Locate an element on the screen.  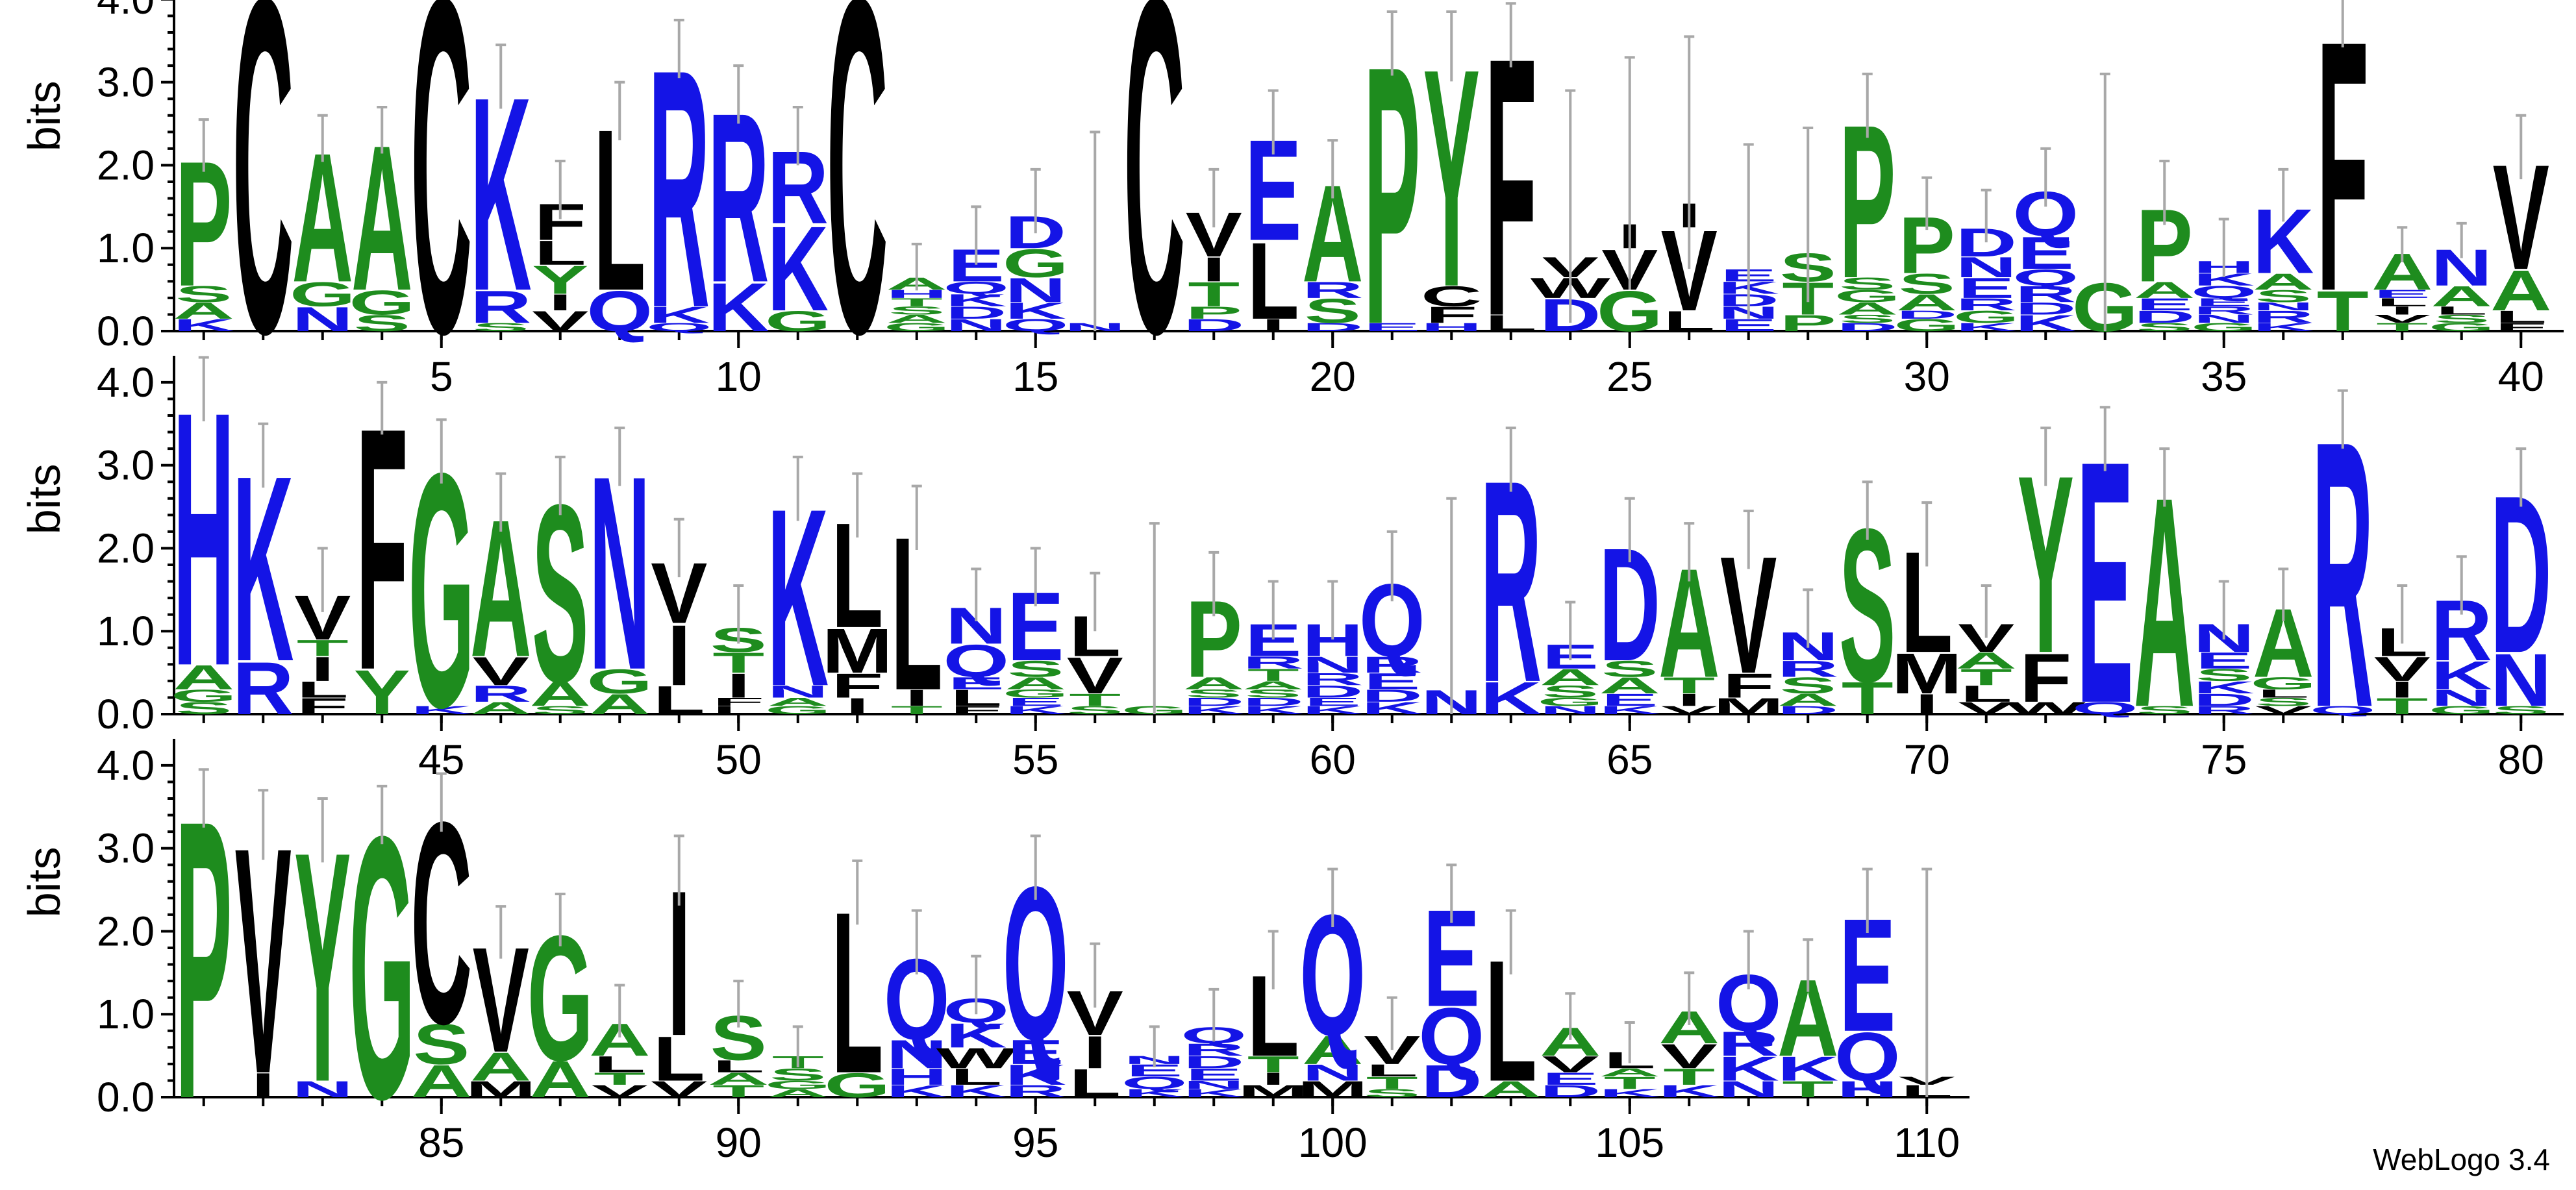
y-axis-label: bits is located at coordinates (44, 499).